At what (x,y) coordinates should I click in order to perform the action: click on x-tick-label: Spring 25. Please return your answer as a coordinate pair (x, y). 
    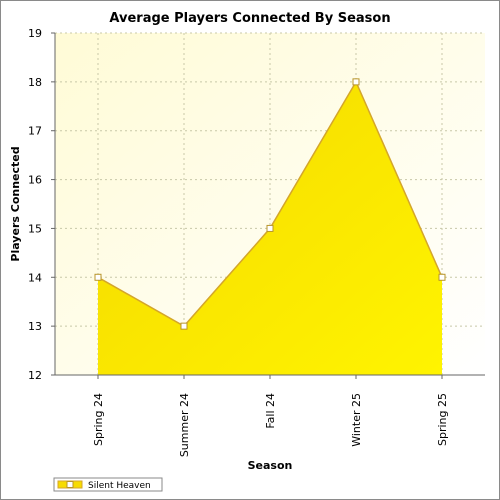
    Looking at the image, I should click on (442, 419).